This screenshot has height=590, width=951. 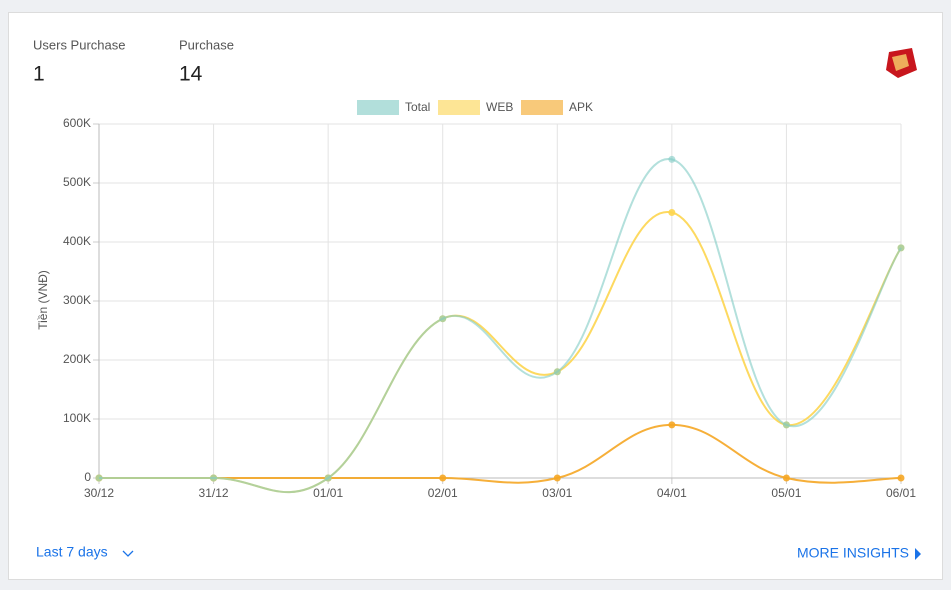 I want to click on x-tick-label: 06/01, so click(x=901, y=493).